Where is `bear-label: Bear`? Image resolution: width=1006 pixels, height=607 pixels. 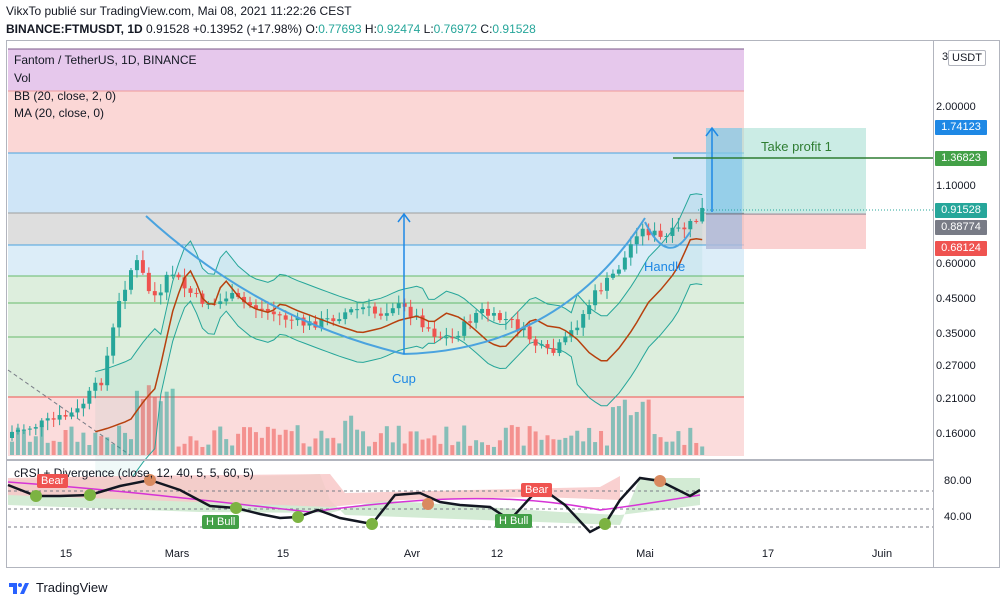 bear-label: Bear is located at coordinates (537, 490).